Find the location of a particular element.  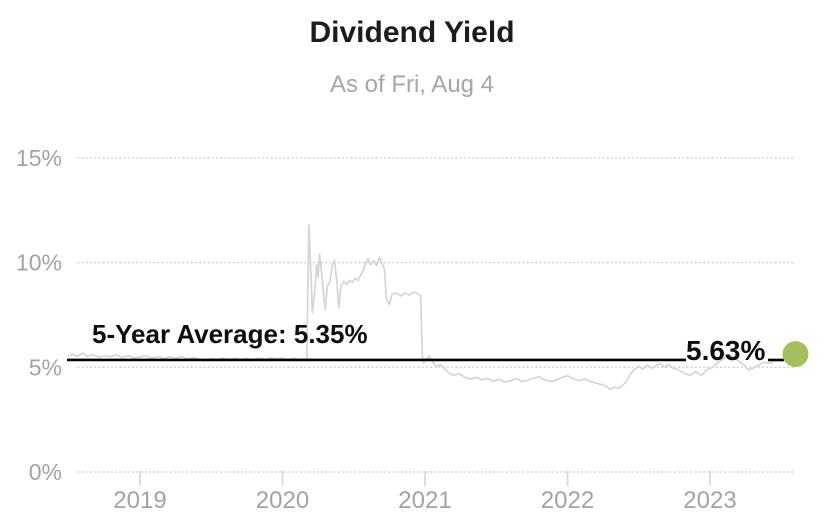

y-axis-tick-label: 15% is located at coordinates (39, 158).